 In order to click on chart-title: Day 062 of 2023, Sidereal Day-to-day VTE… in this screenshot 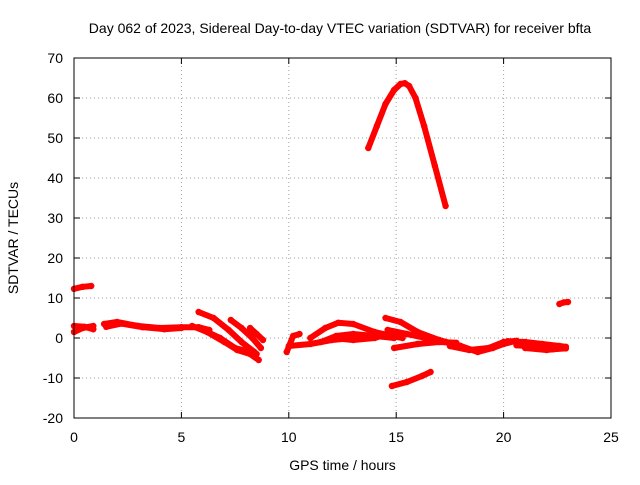, I will do `click(340, 28)`.